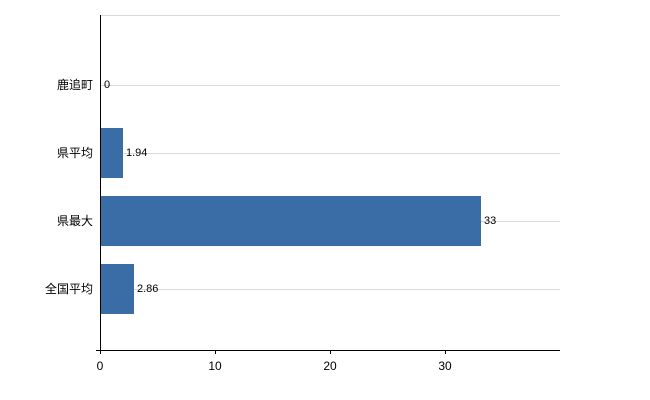 This screenshot has height=400, width=650. Describe the element at coordinates (100, 183) in the screenshot. I see `y-axis-line` at that location.